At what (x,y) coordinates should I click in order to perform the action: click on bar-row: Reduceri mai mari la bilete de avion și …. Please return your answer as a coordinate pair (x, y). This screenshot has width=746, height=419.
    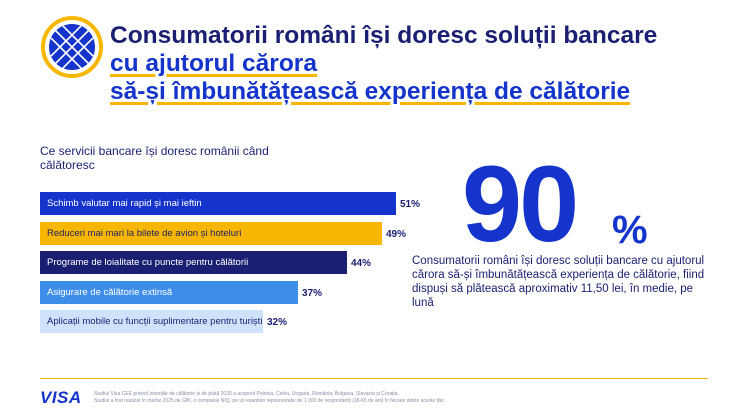
    Looking at the image, I should click on (231, 233).